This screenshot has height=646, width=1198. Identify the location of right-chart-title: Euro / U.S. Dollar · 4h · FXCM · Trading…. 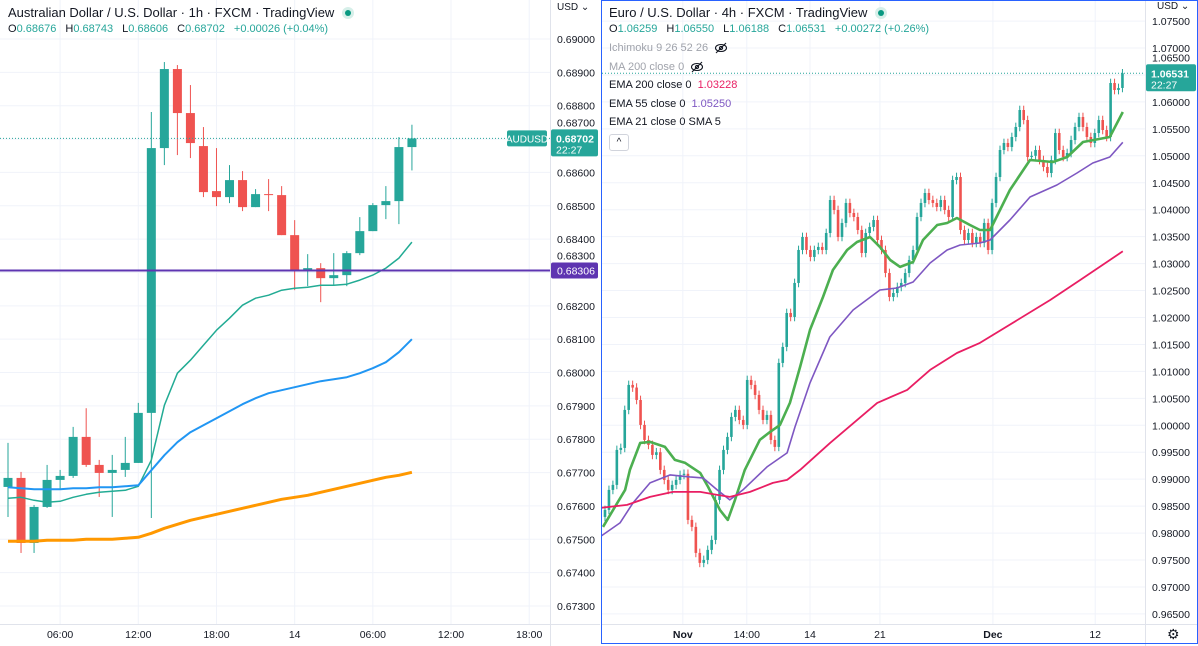
(738, 12).